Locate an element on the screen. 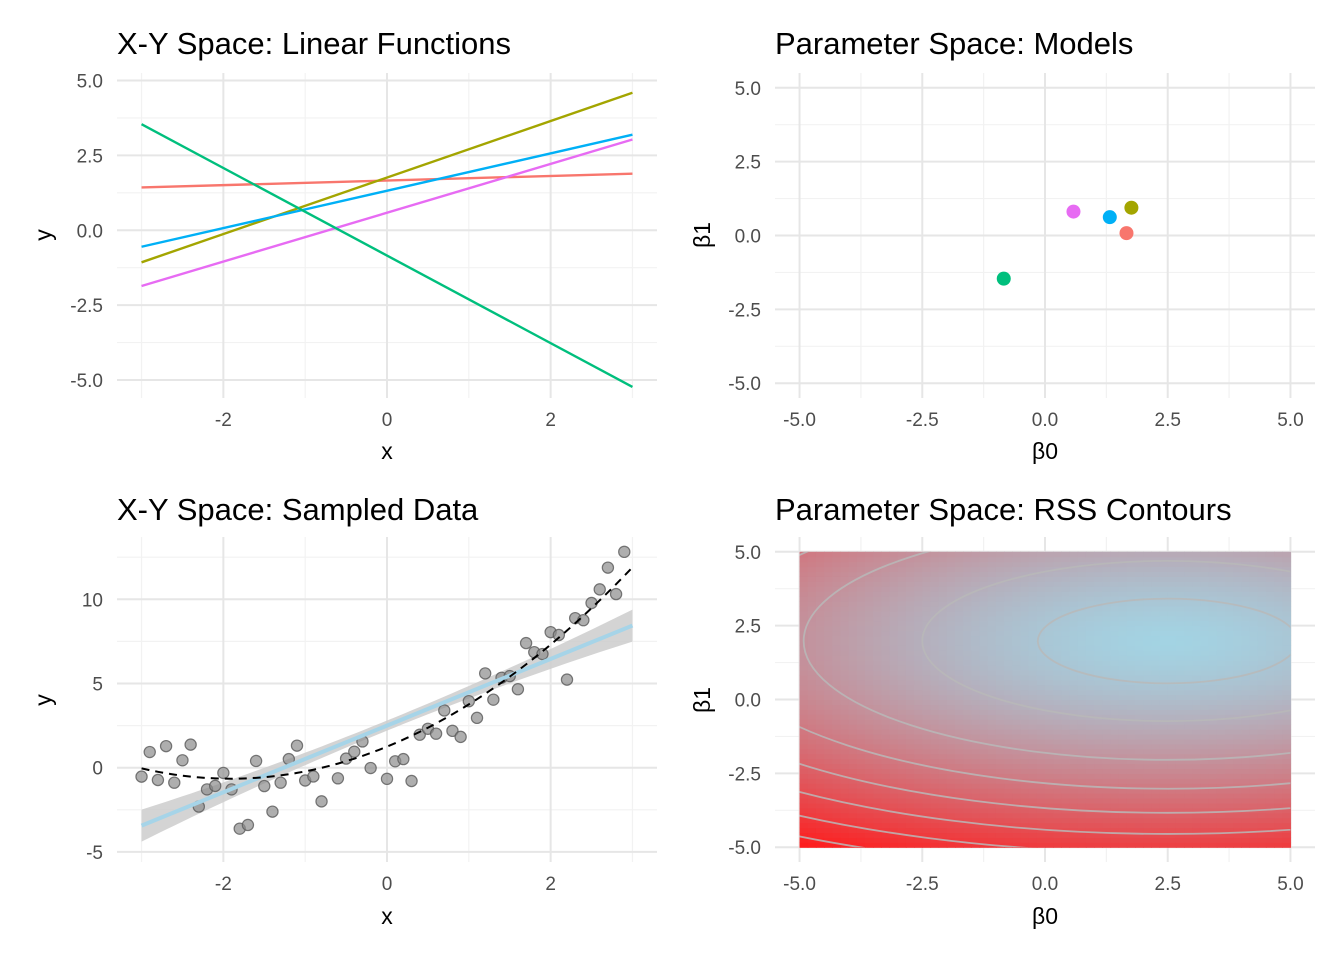 The width and height of the screenshot is (1344, 965). y-tick-label: 2.5 is located at coordinates (748, 627).